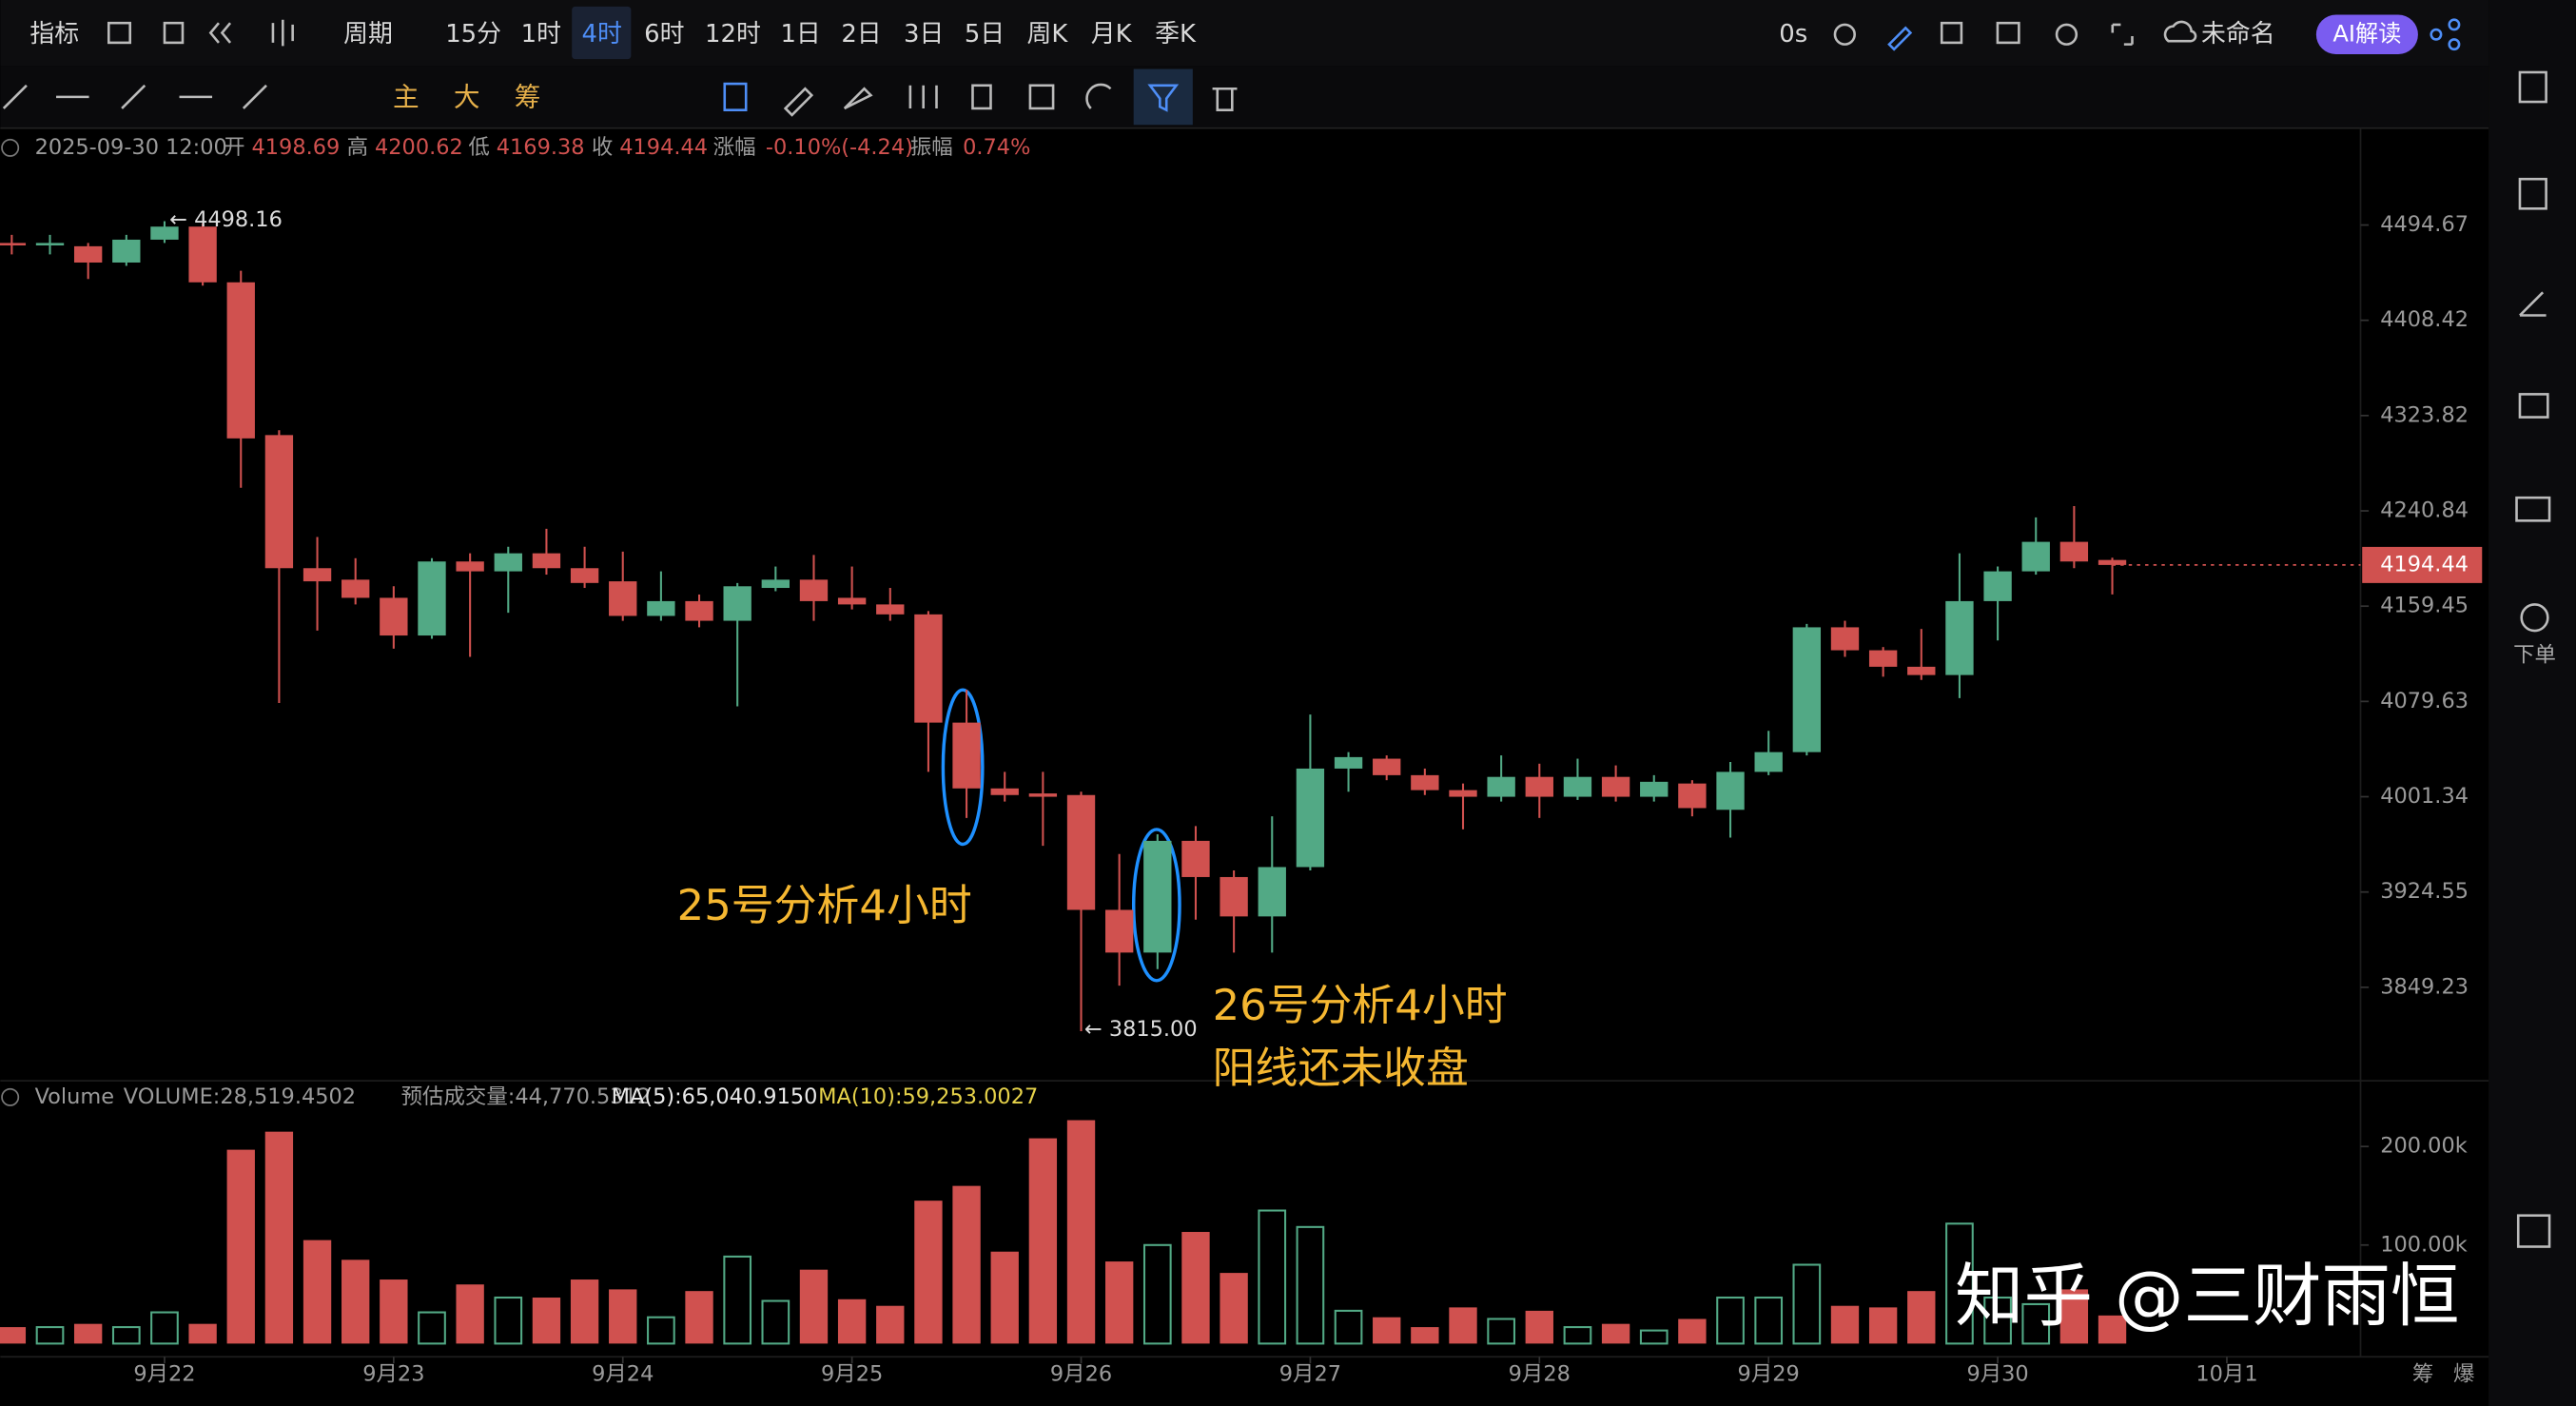  Describe the element at coordinates (1176, 34) in the screenshot. I see `period-option: 季K` at that location.